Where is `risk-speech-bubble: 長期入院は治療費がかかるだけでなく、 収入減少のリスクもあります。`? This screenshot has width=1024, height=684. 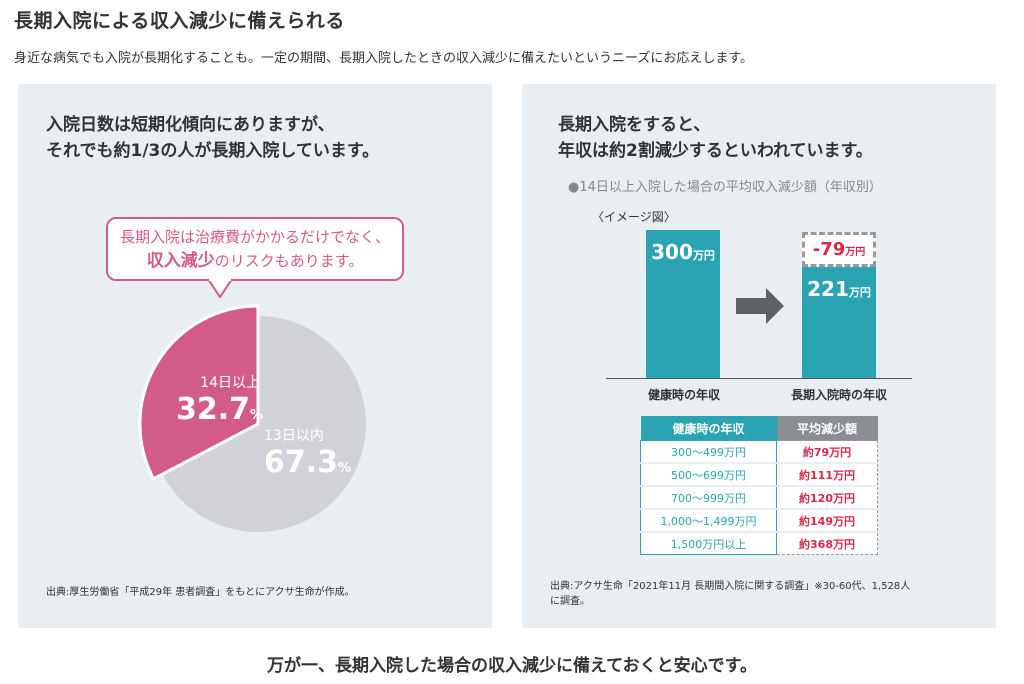 risk-speech-bubble: 長期入院は治療費がかかるだけでなく、 収入減少のリスクもあります。 is located at coordinates (255, 249).